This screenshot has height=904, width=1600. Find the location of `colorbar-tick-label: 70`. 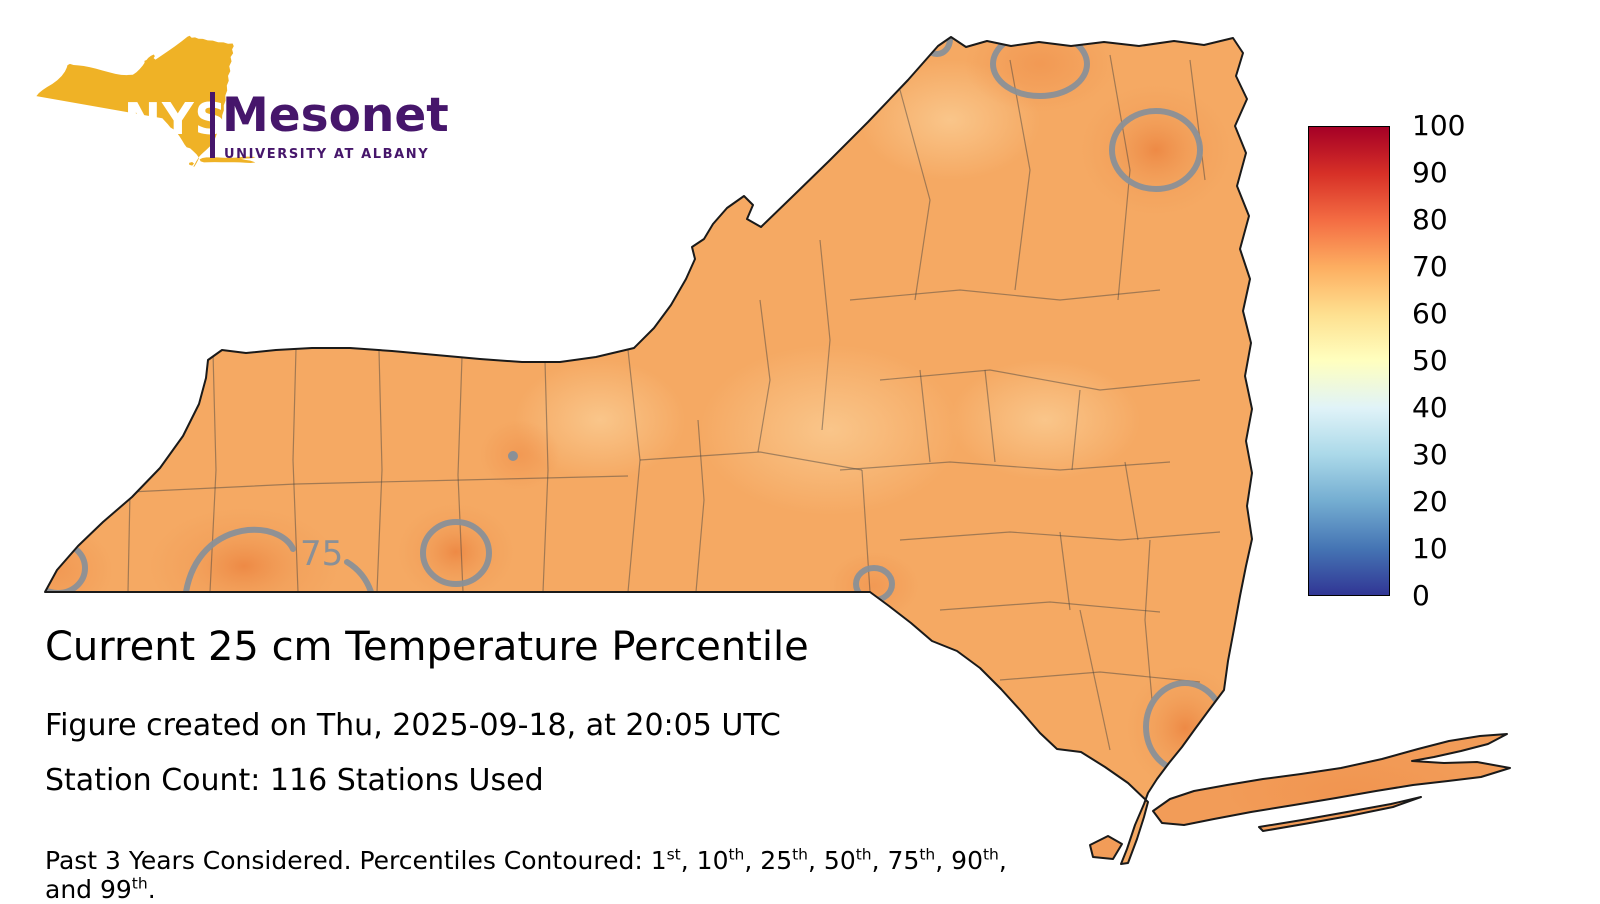

colorbar-tick-label: 70 is located at coordinates (1430, 266).